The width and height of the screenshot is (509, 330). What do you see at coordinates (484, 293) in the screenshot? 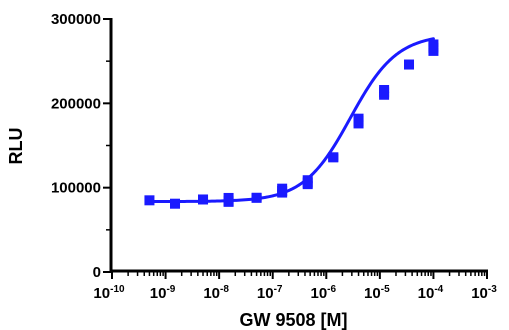
I see `x-tick-label: 10⁻³` at bounding box center [484, 293].